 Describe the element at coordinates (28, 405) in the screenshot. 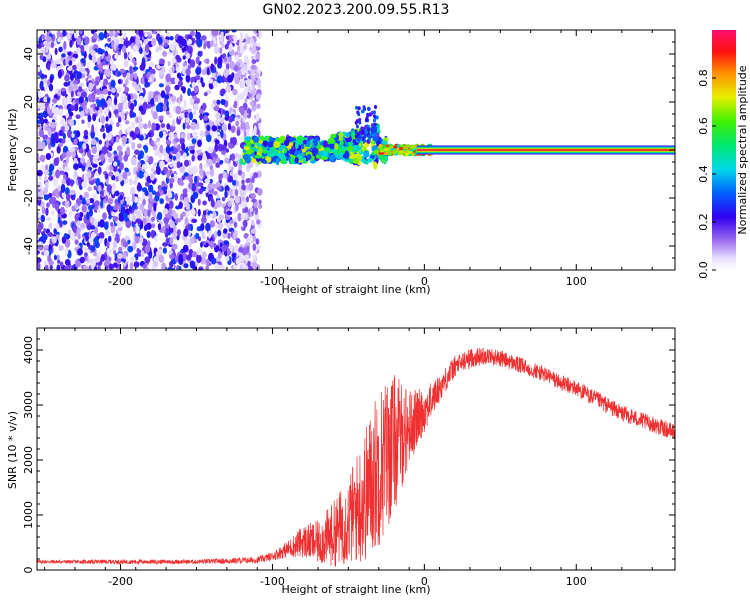

I see `snr-y-tick-label: 3000` at that location.